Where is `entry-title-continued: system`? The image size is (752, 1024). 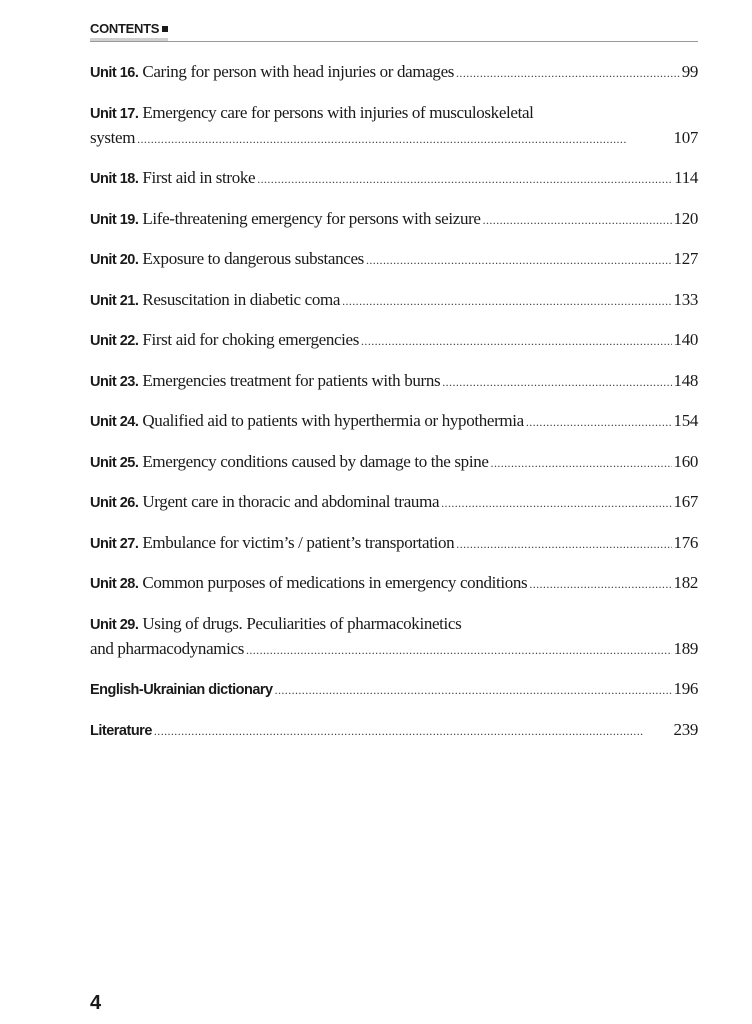 entry-title-continued: system is located at coordinates (113, 137).